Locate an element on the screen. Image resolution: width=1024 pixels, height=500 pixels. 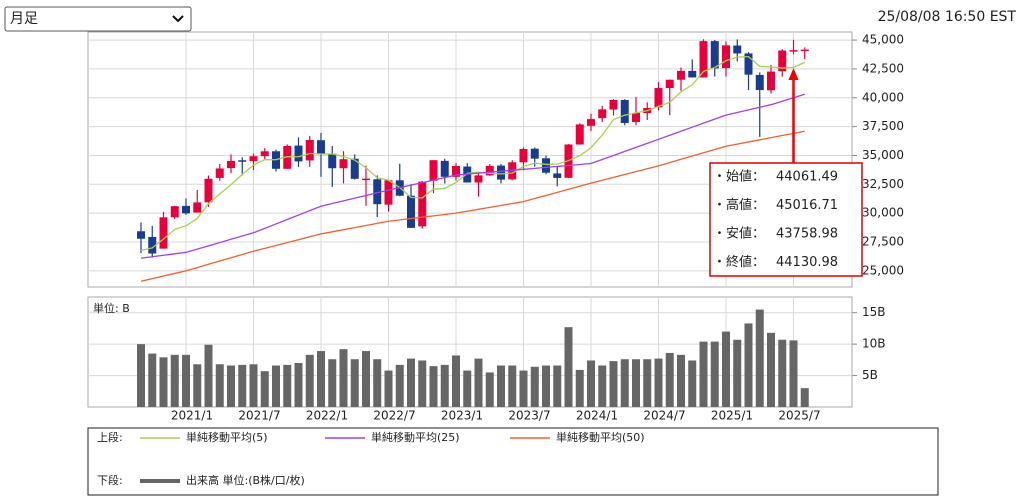
y-tick-label: 10B is located at coordinates (874, 344).